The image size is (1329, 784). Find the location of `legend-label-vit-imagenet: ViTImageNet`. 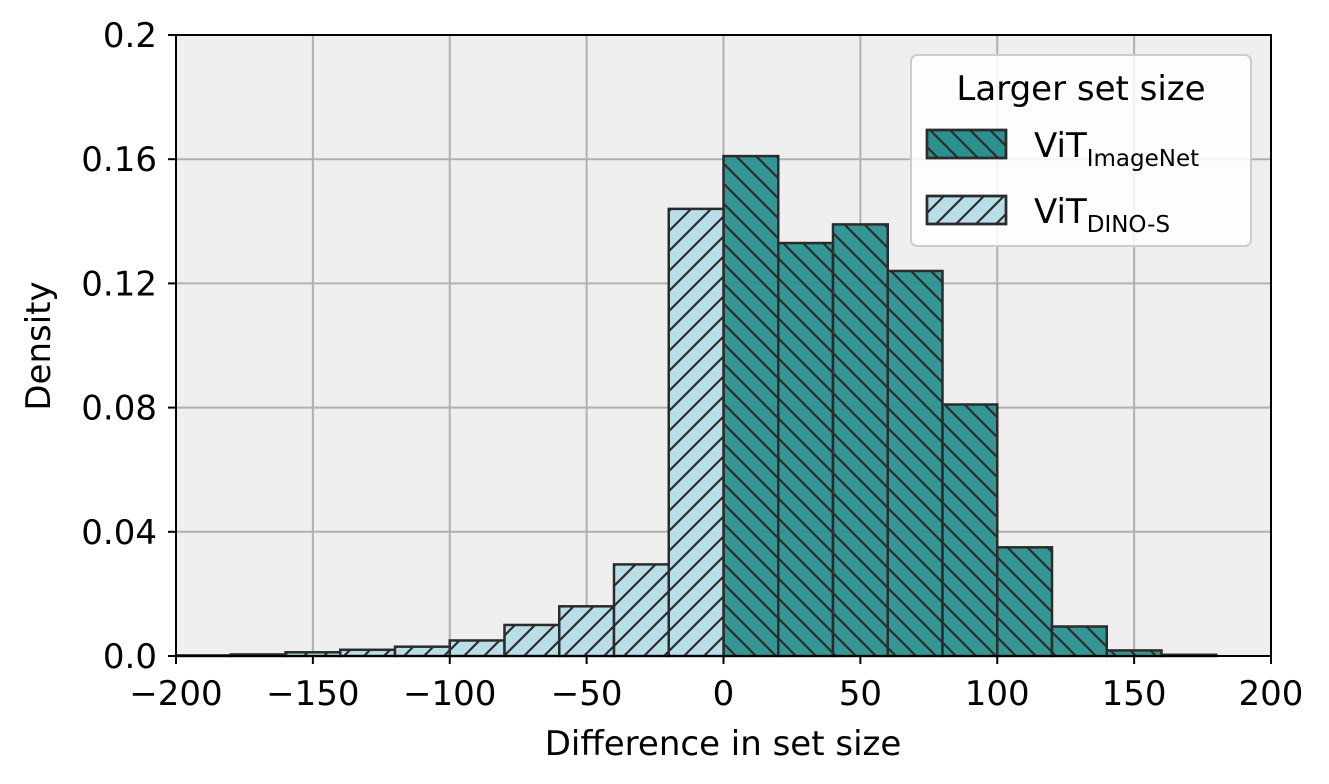

legend-label-vit-imagenet: ViTImageNet is located at coordinates (1116, 149).